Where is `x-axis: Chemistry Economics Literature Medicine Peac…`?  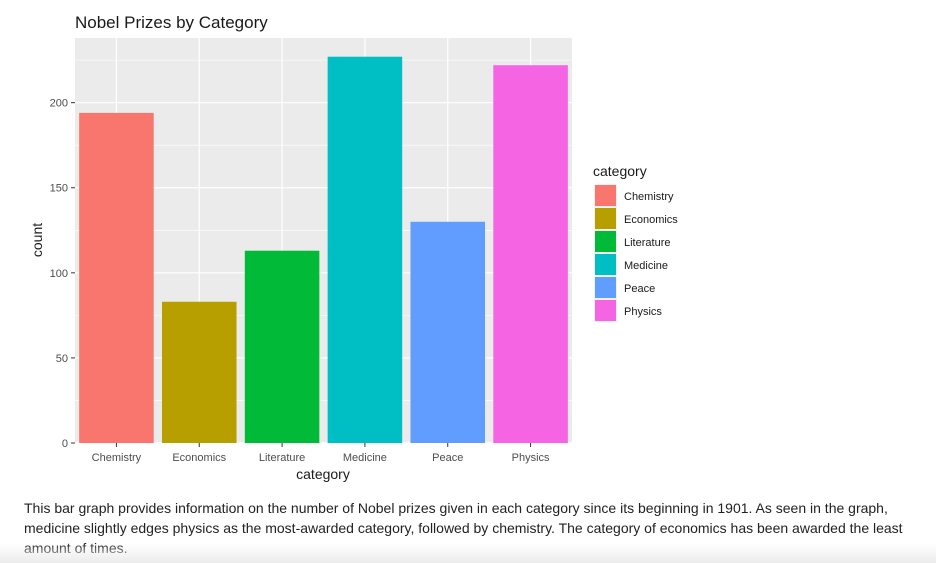 x-axis: Chemistry Economics Literature Medicine Peac… is located at coordinates (321, 453).